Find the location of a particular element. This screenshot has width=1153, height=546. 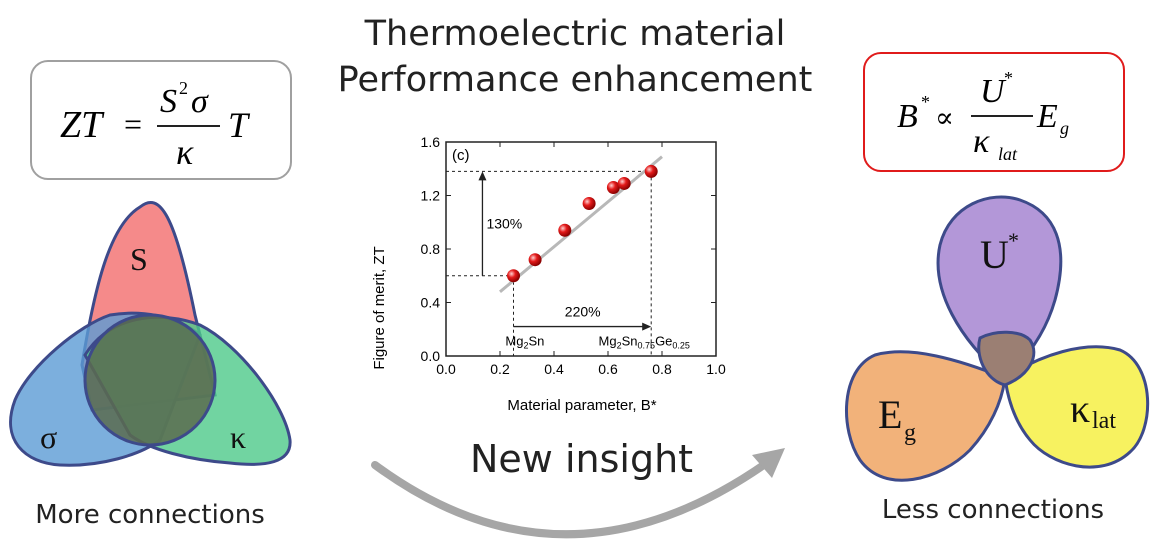

vertical-pct-label: 130% is located at coordinates (504, 223).